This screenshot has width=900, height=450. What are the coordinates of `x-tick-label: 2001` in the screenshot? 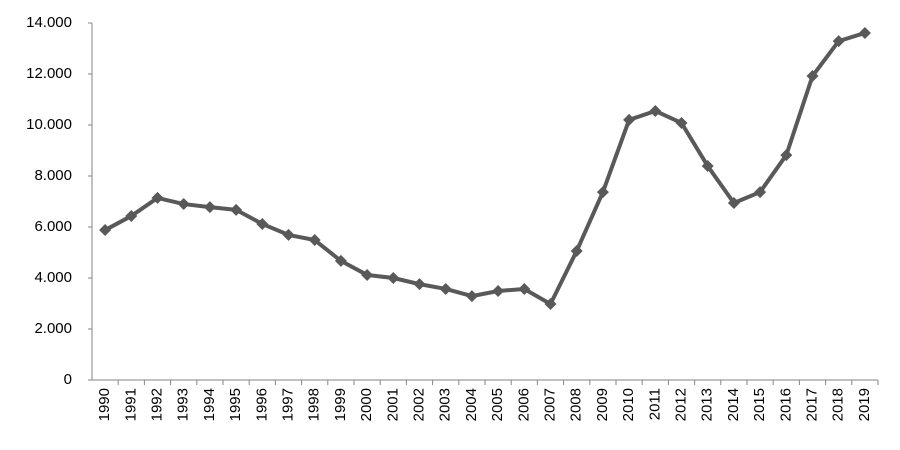 It's located at (392, 404).